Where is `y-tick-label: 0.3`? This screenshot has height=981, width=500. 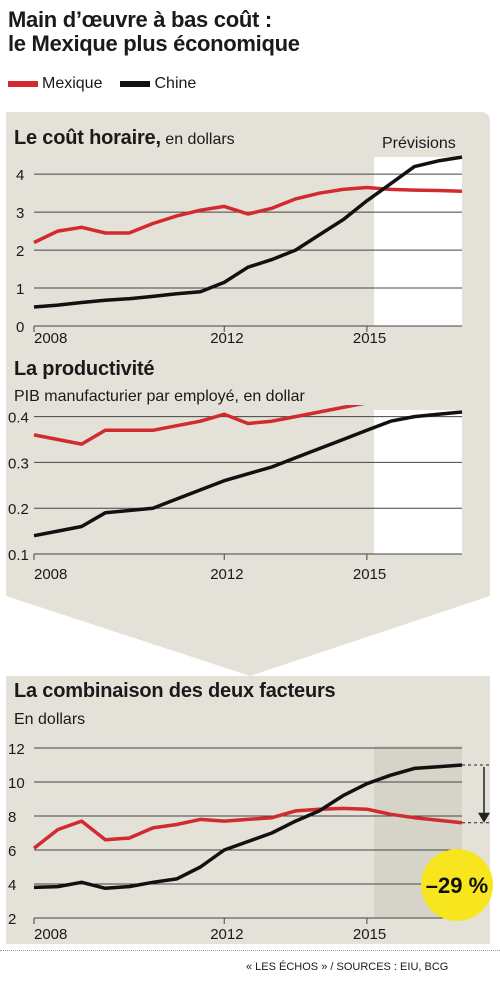 y-tick-label: 0.3 is located at coordinates (18, 463).